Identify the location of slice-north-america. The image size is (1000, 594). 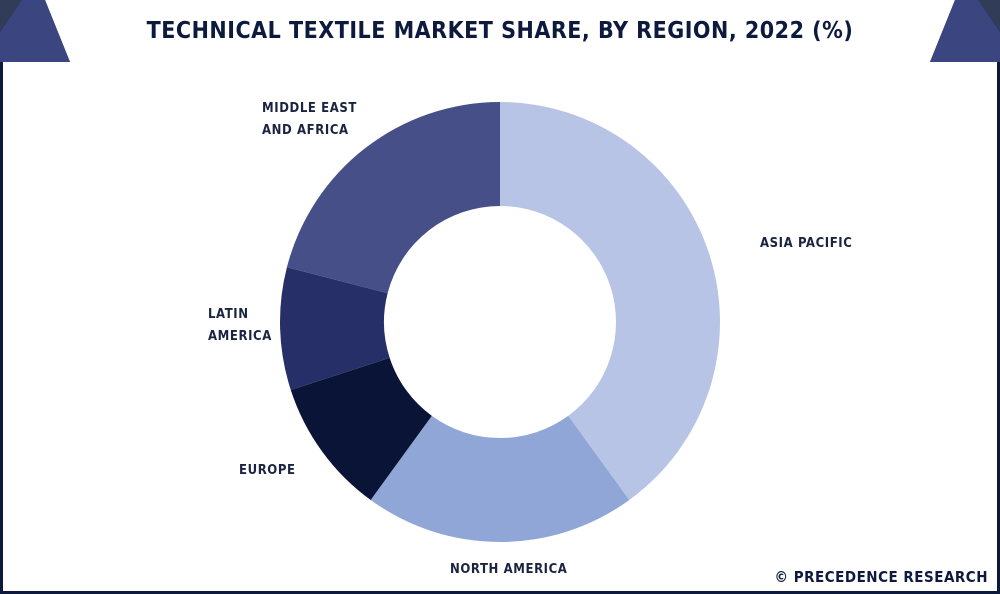
(500, 479).